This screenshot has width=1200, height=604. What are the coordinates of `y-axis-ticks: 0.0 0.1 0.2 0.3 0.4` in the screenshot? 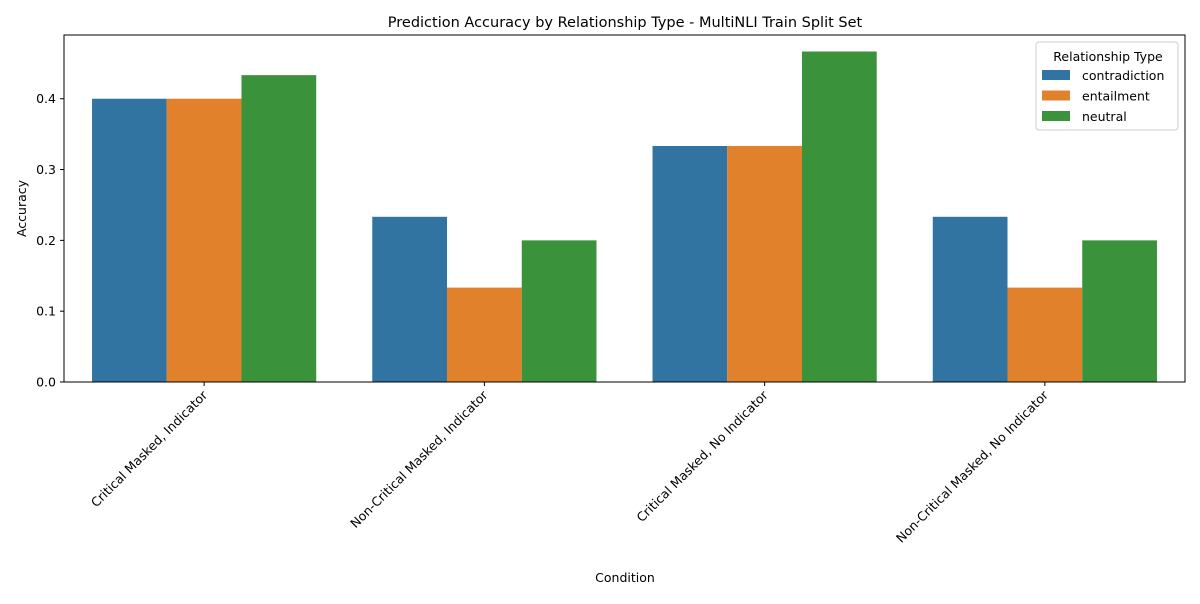 It's located at (50, 240).